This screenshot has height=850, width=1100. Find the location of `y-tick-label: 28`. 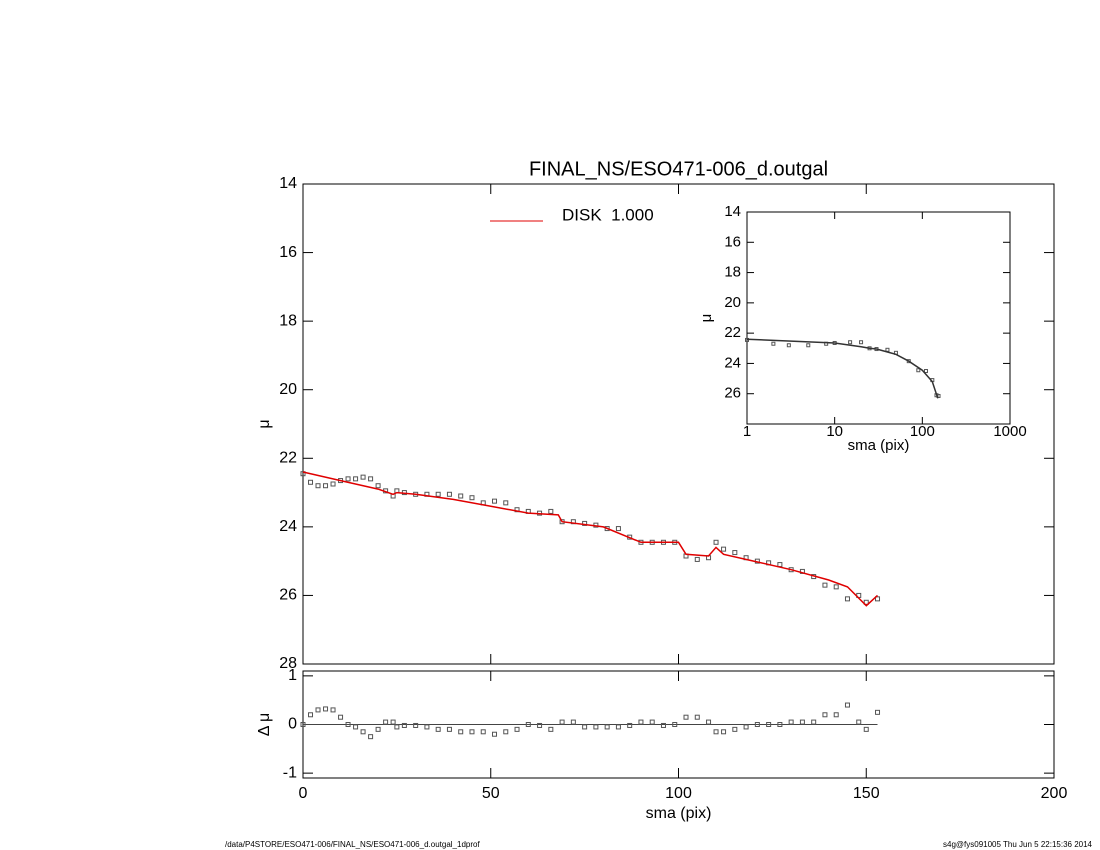

y-tick-label: 28 is located at coordinates (288, 663).